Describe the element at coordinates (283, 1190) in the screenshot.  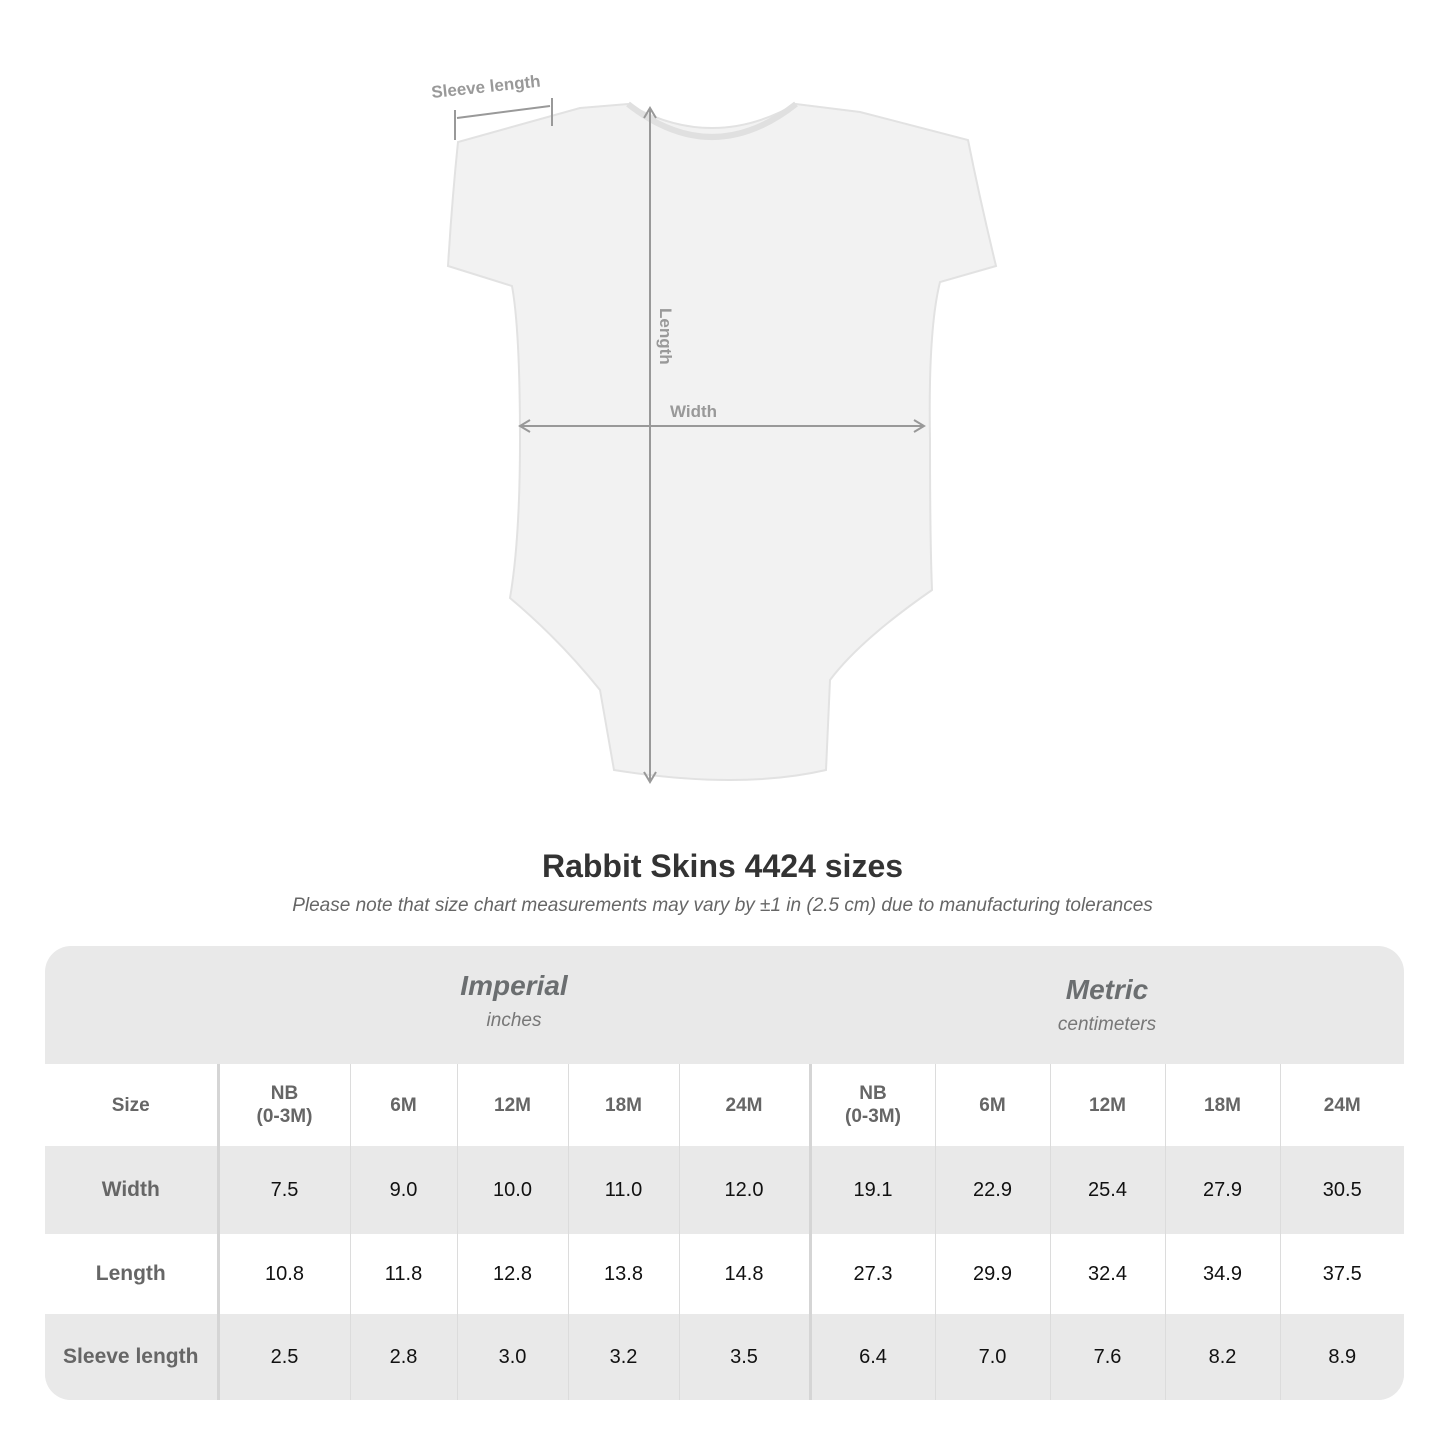
I see `imperial-value-cell: 7.5` at that location.